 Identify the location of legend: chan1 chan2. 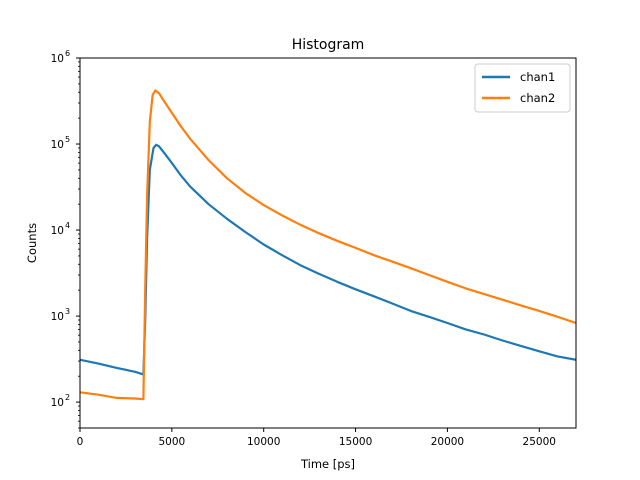
(522, 88).